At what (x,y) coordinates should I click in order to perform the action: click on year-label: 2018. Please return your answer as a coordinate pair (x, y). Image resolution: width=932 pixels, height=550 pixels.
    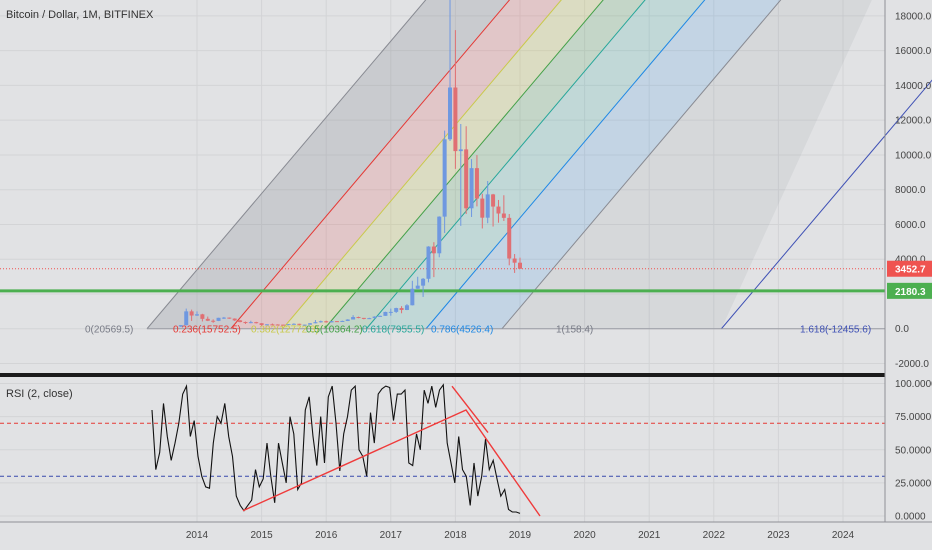
    Looking at the image, I should click on (455, 535).